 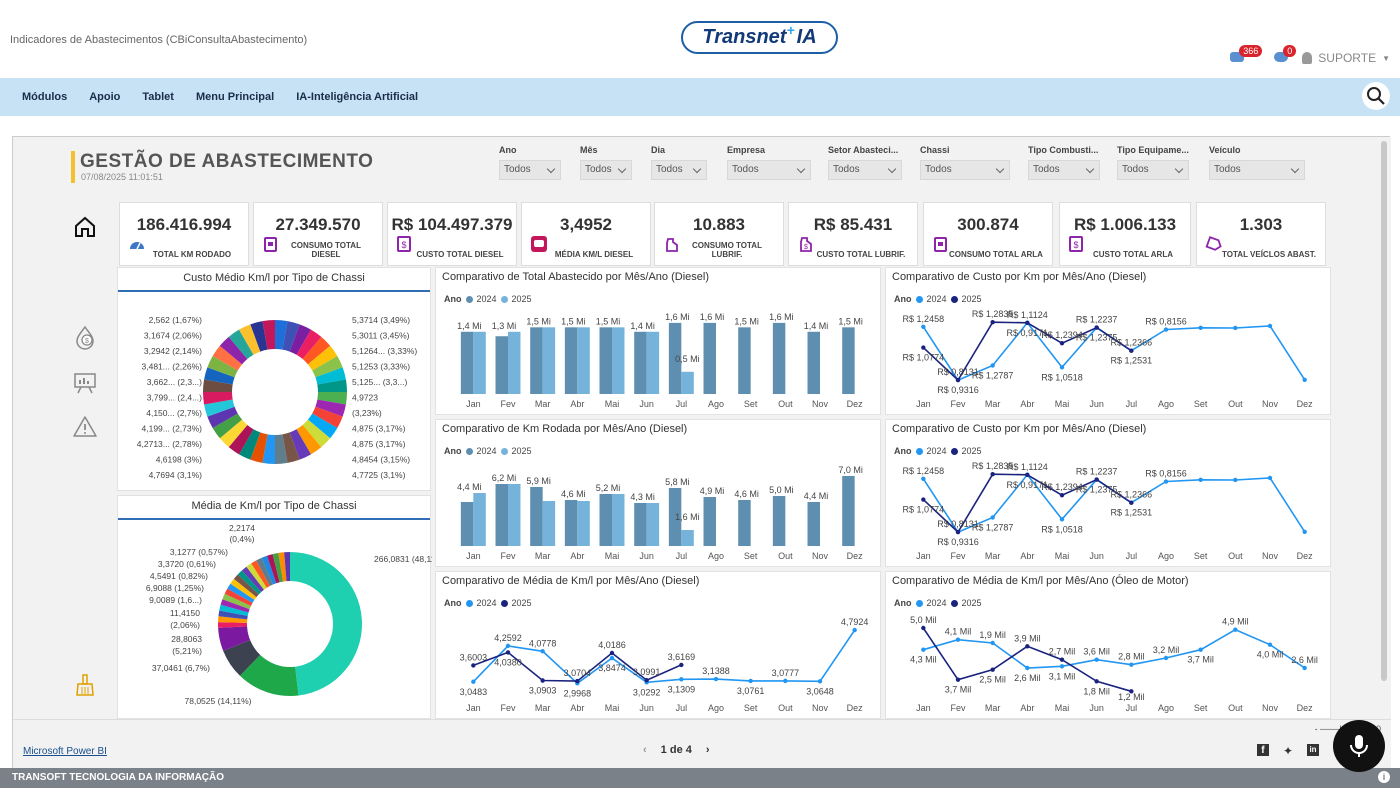 I want to click on kpi-card-consumo-diesel: 27.349.570 CONSUMO TOTAL DIESEL, so click(x=318, y=234).